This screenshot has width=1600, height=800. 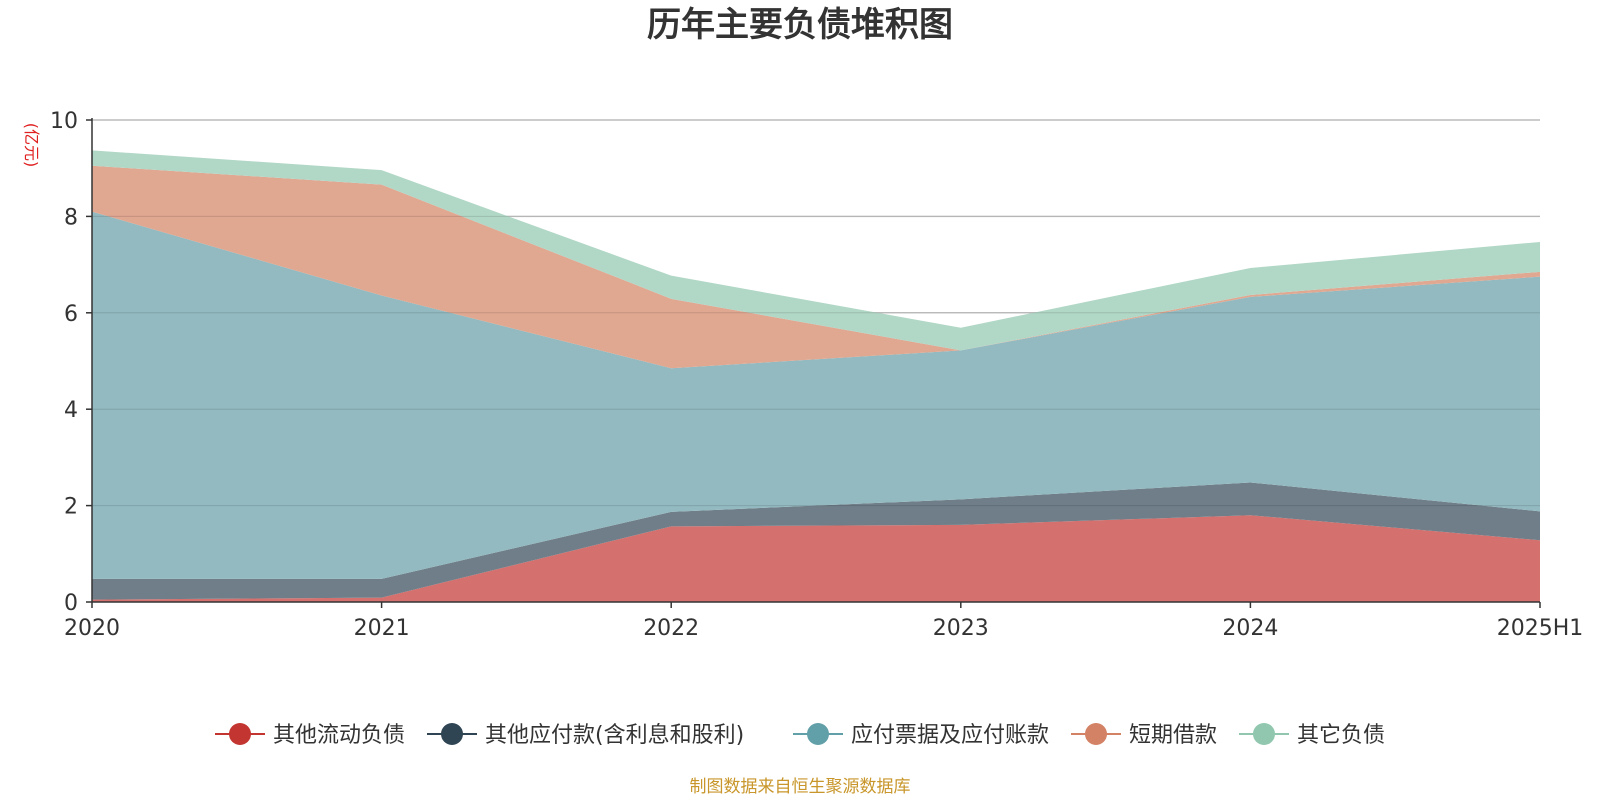 What do you see at coordinates (71, 410) in the screenshot?
I see `y-tick-label-2: 4` at bounding box center [71, 410].